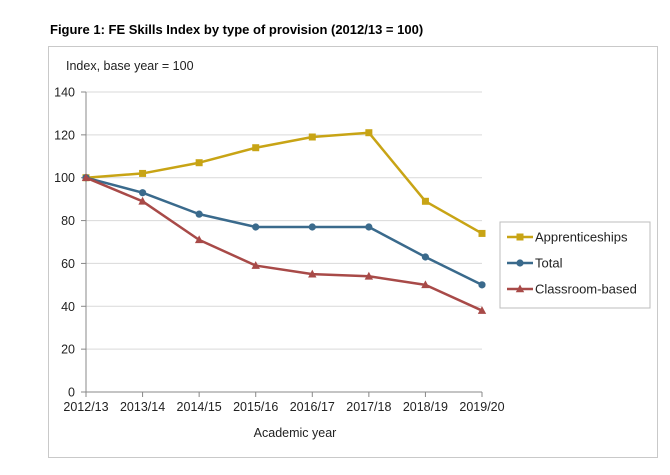 This screenshot has width=670, height=475. Describe the element at coordinates (586, 289) in the screenshot. I see `legend-label: Classroom-based` at that location.